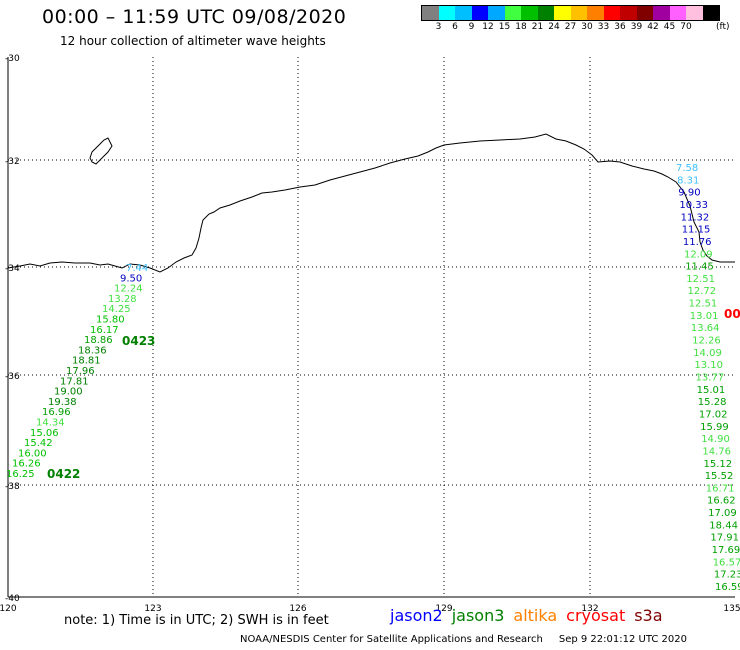  What do you see at coordinates (104, 330) in the screenshot?
I see `wave-height-value: 16.17` at bounding box center [104, 330].